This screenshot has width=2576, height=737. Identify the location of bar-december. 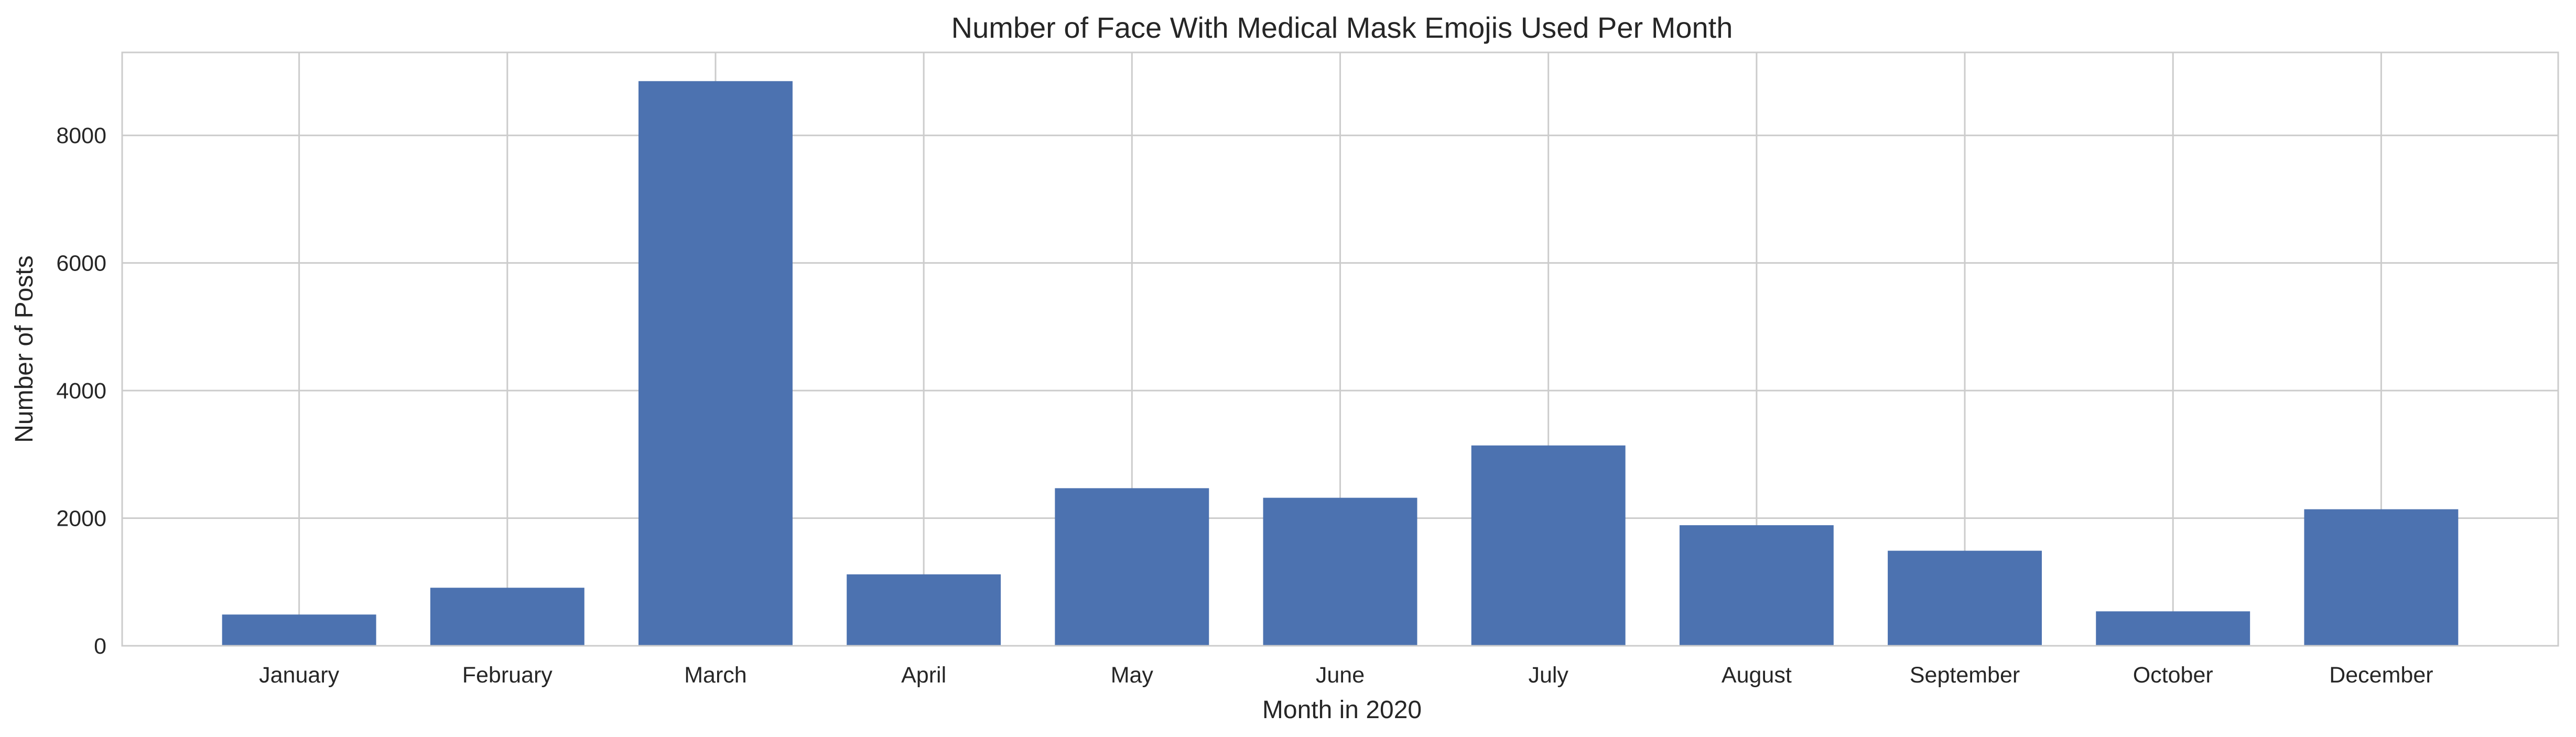
(2381, 577).